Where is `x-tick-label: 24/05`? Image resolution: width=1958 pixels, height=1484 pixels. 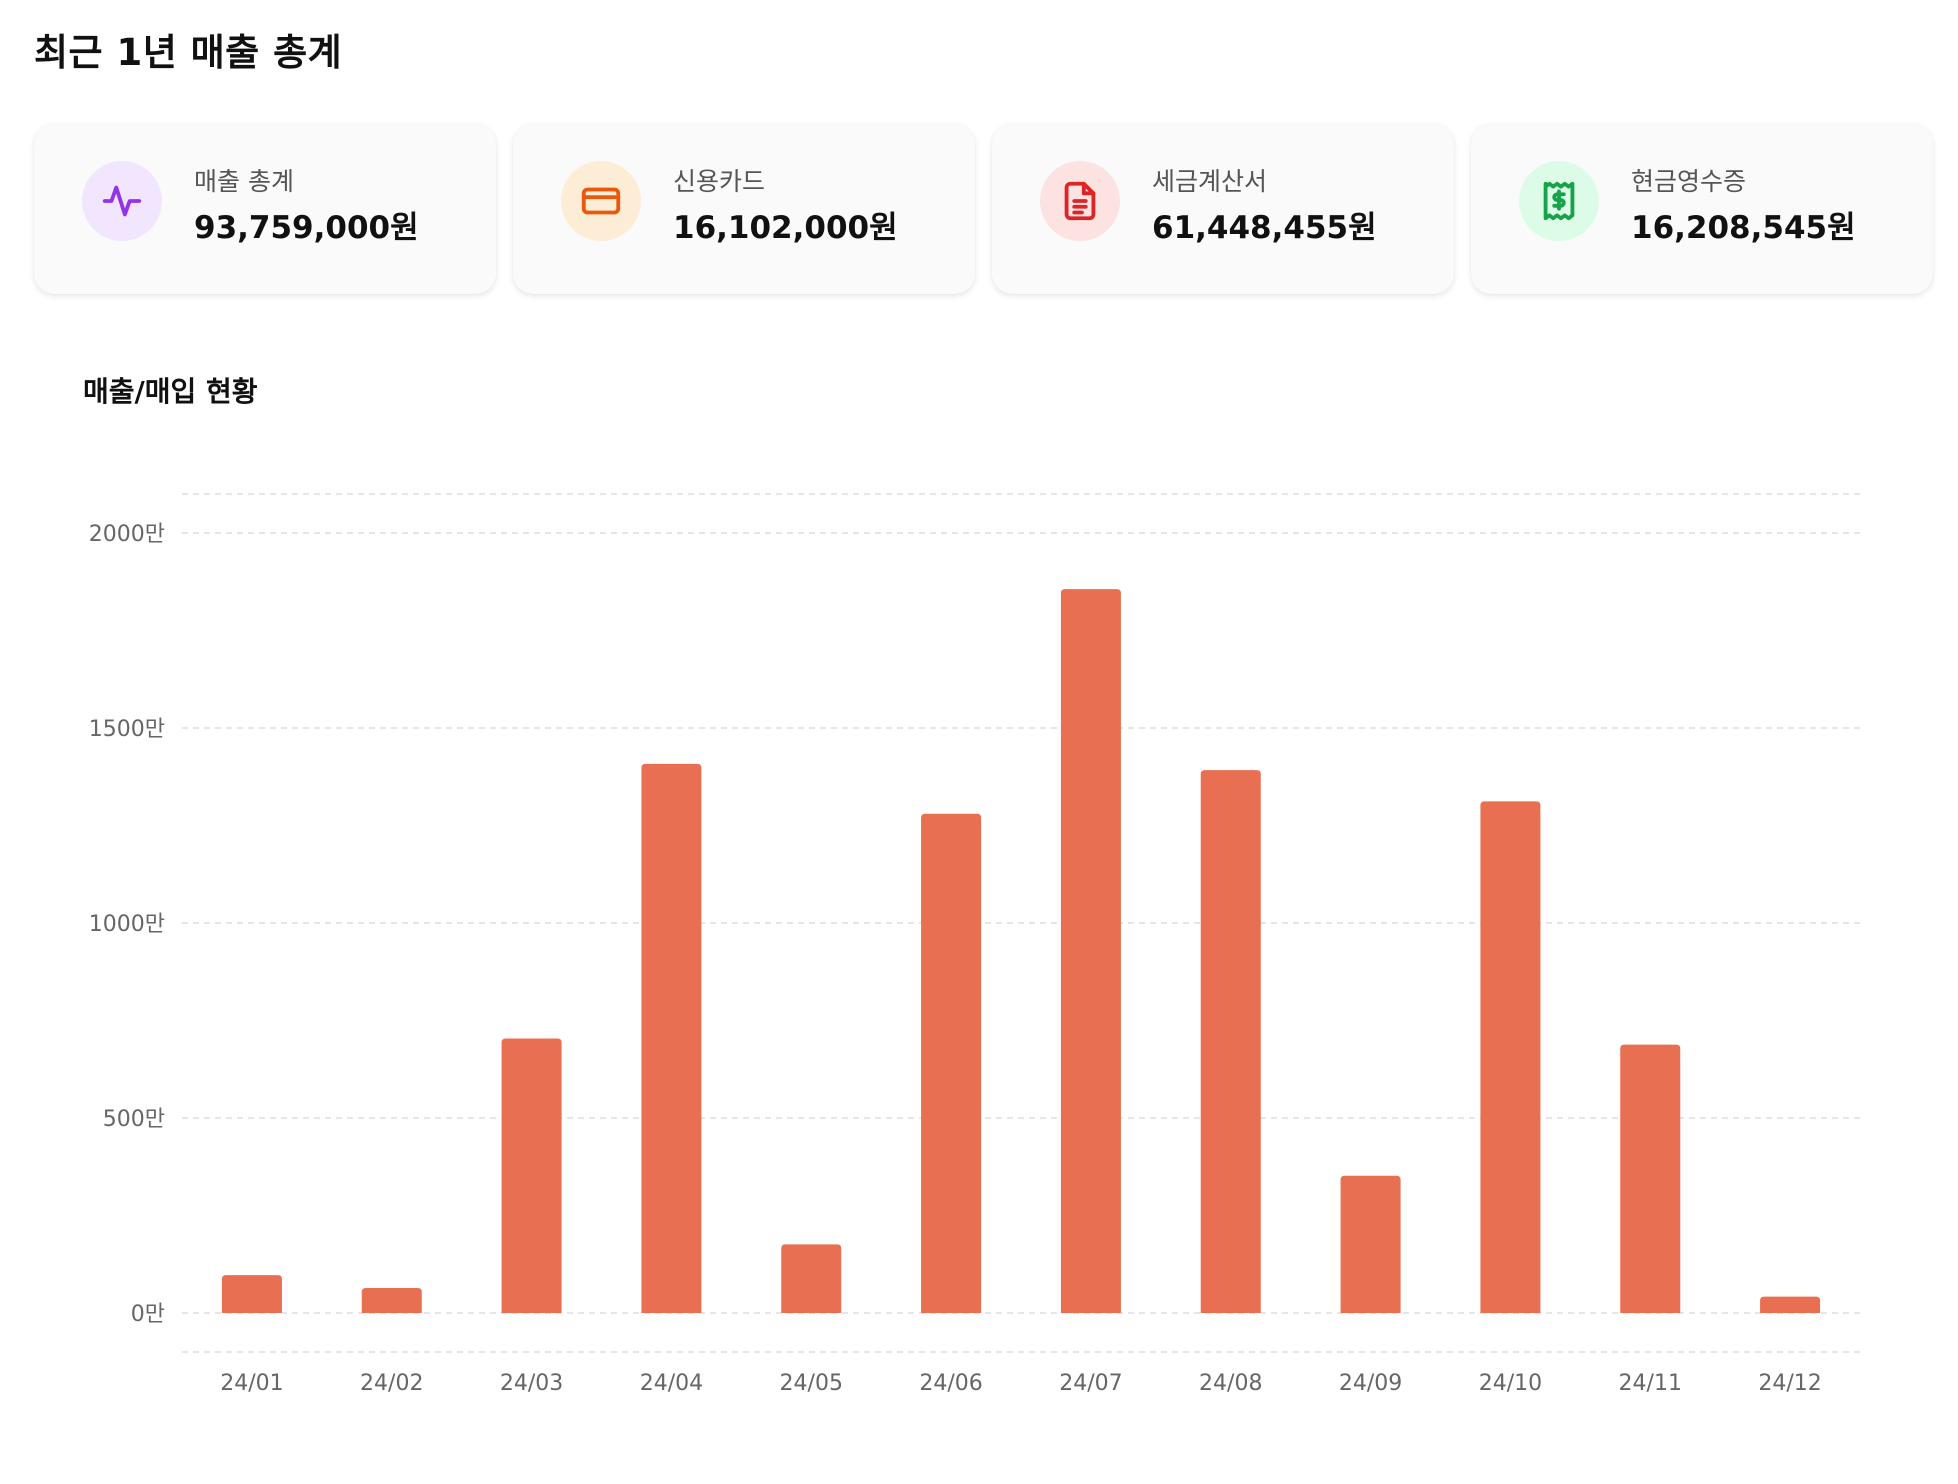
x-tick-label: 24/05 is located at coordinates (811, 1383).